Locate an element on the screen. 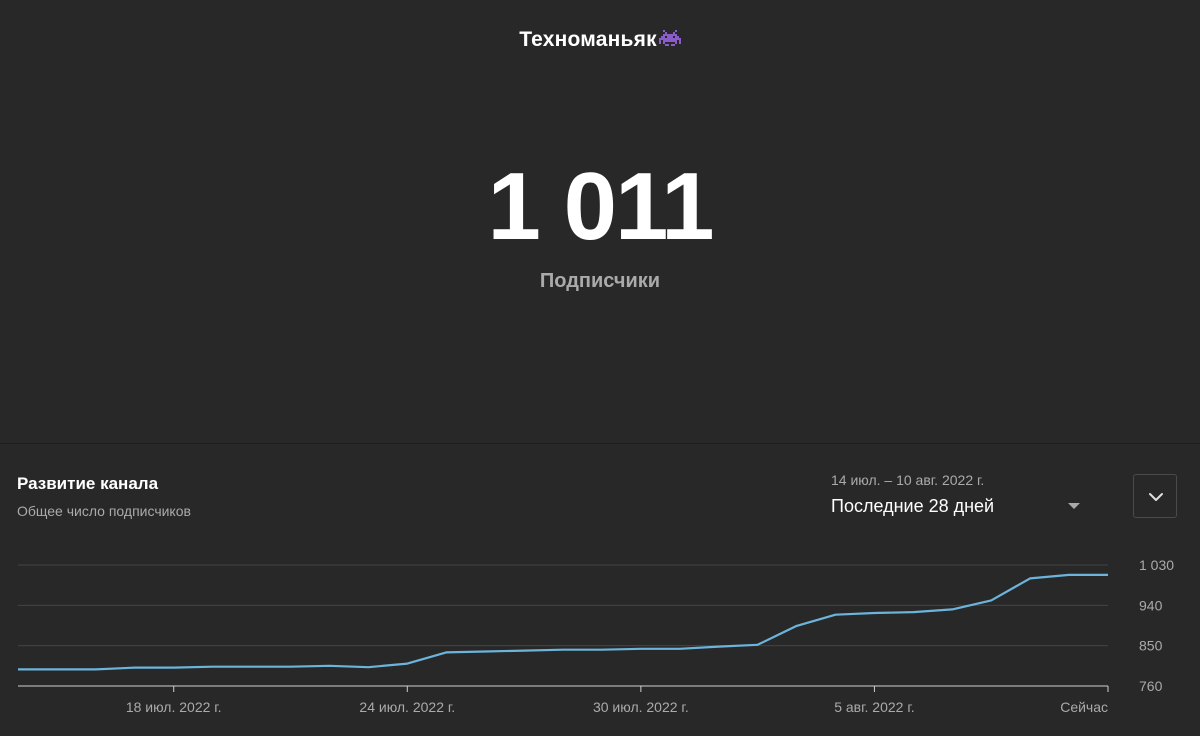 The image size is (1200, 736). channel-title: Техноманьяк is located at coordinates (600, 41).